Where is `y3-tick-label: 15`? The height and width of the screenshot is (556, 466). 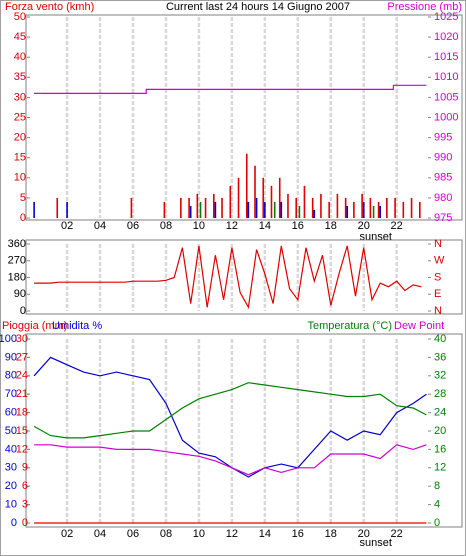 y3-tick-label: 15 is located at coordinates (22, 431).